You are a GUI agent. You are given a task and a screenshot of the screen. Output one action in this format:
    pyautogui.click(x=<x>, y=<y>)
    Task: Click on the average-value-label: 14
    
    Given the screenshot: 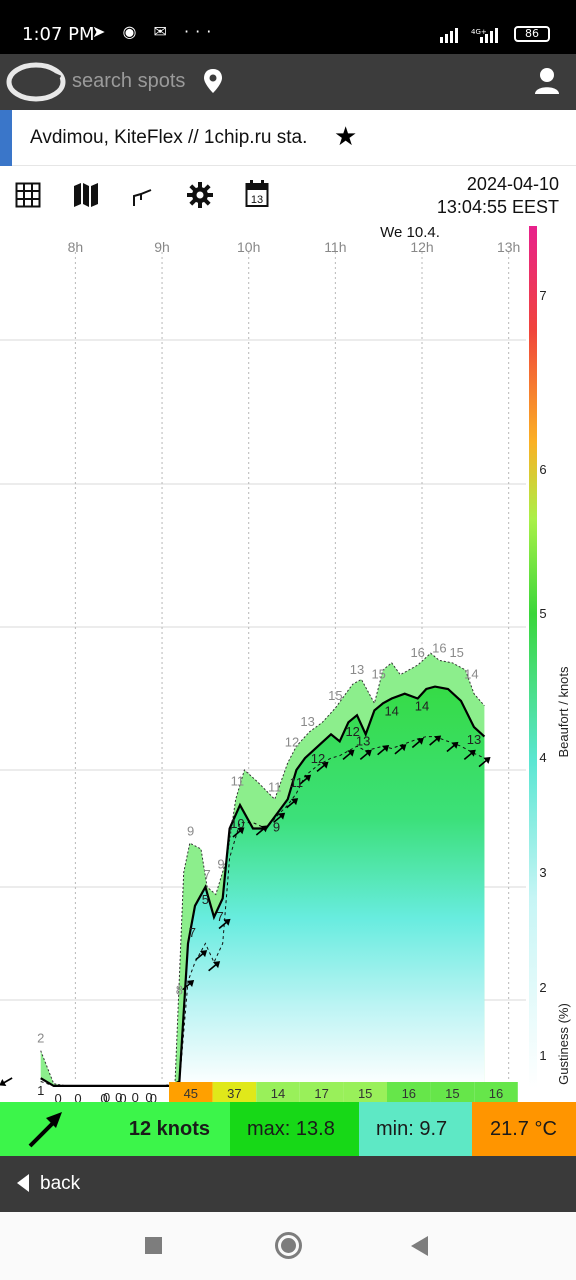 What is the action you would take?
    pyautogui.click(x=391, y=711)
    